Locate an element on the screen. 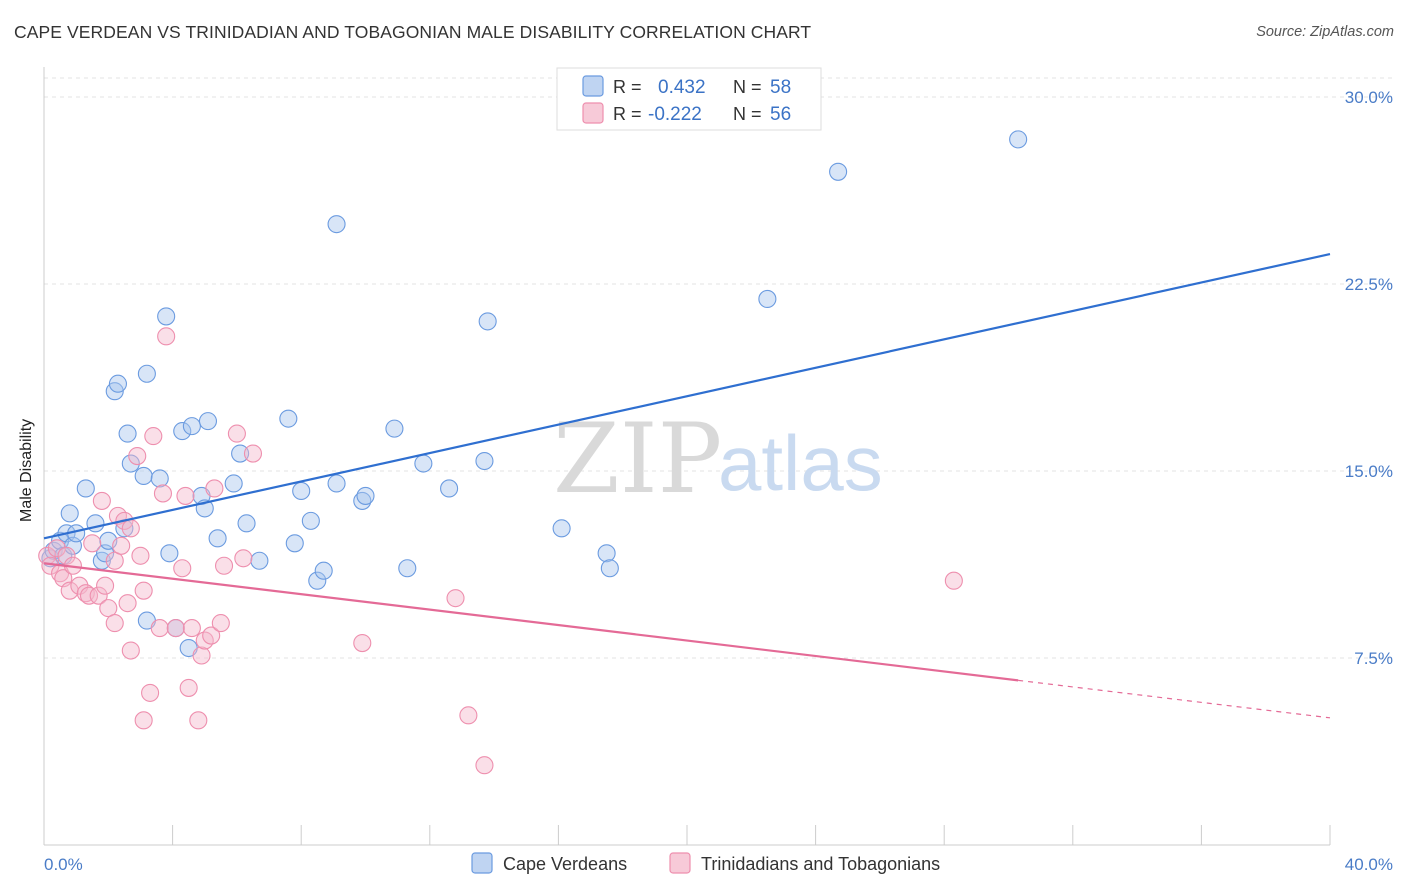 This screenshot has height=892, width=1406. source-label: Source: ZipAtlas.com is located at coordinates (1325, 32).